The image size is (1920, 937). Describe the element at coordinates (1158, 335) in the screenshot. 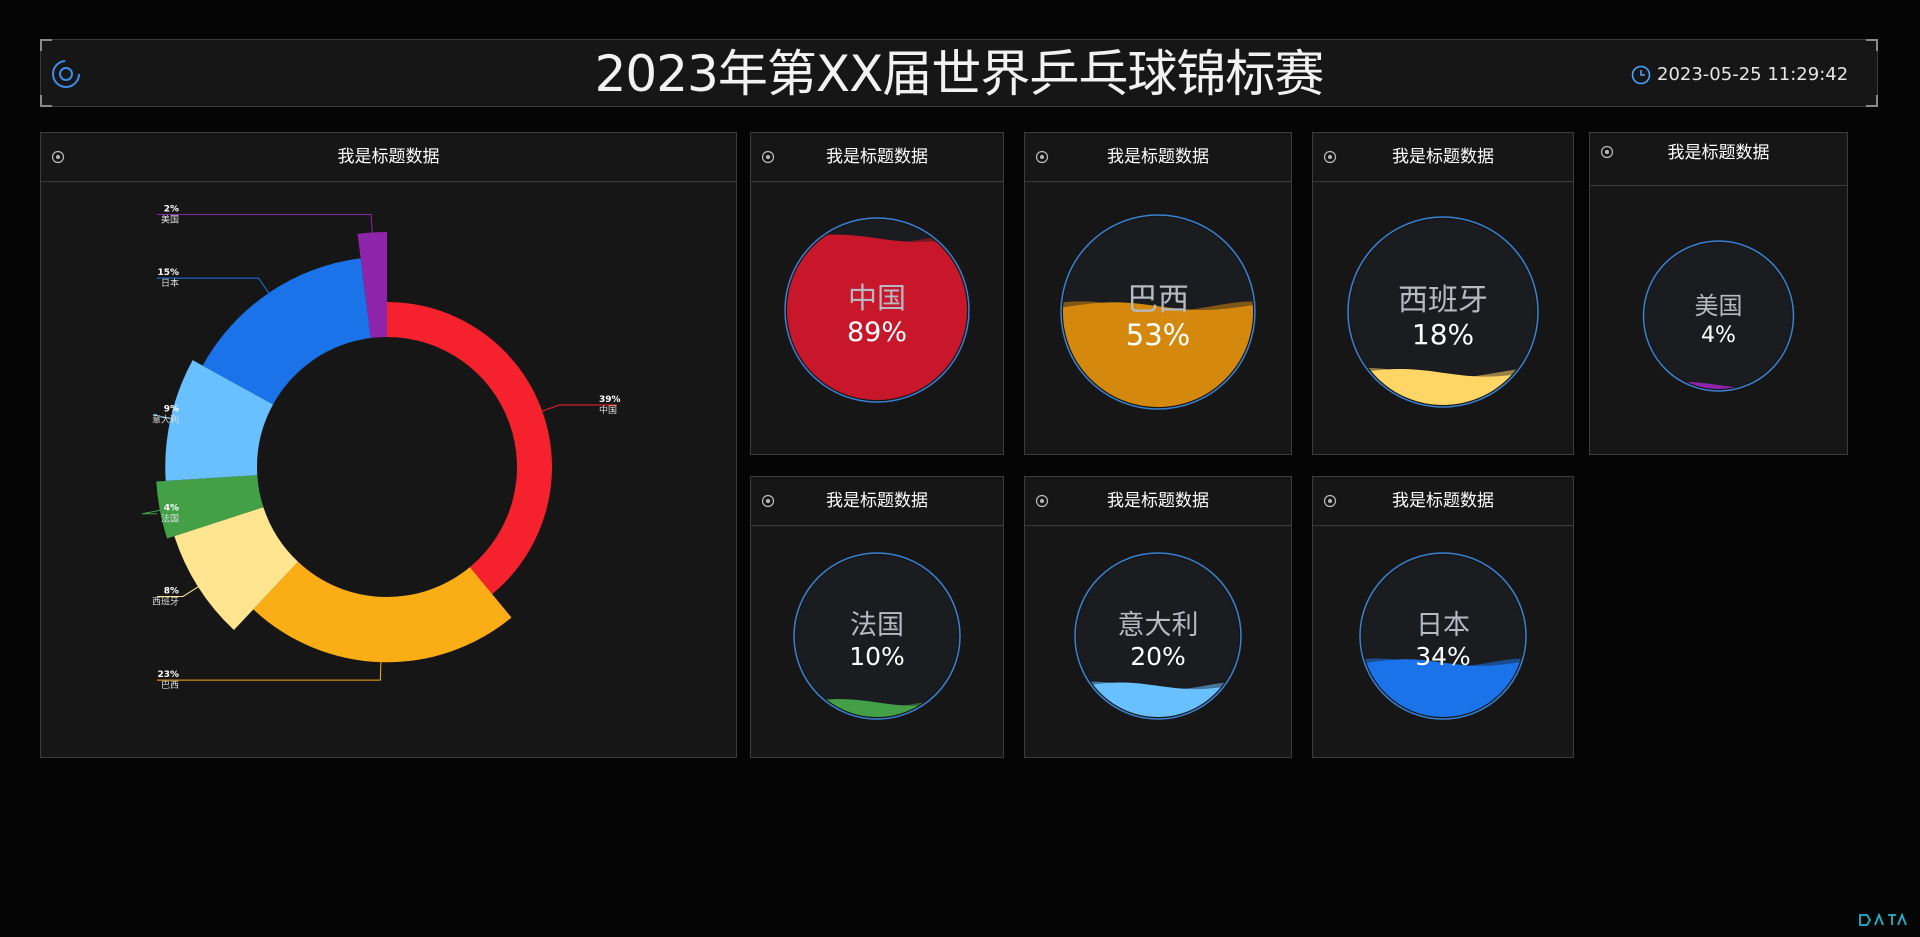

I see `gauge-percent-label: 53%` at that location.